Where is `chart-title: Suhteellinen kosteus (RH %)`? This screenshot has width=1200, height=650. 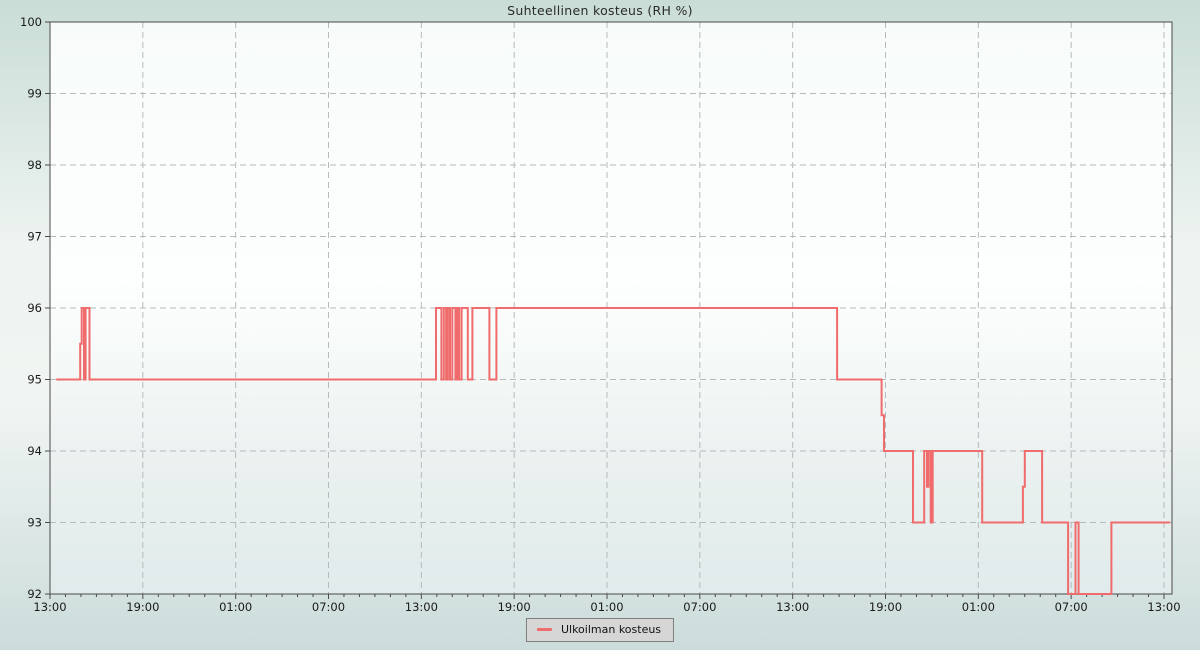 chart-title: Suhteellinen kosteus (RH %) is located at coordinates (600, 10).